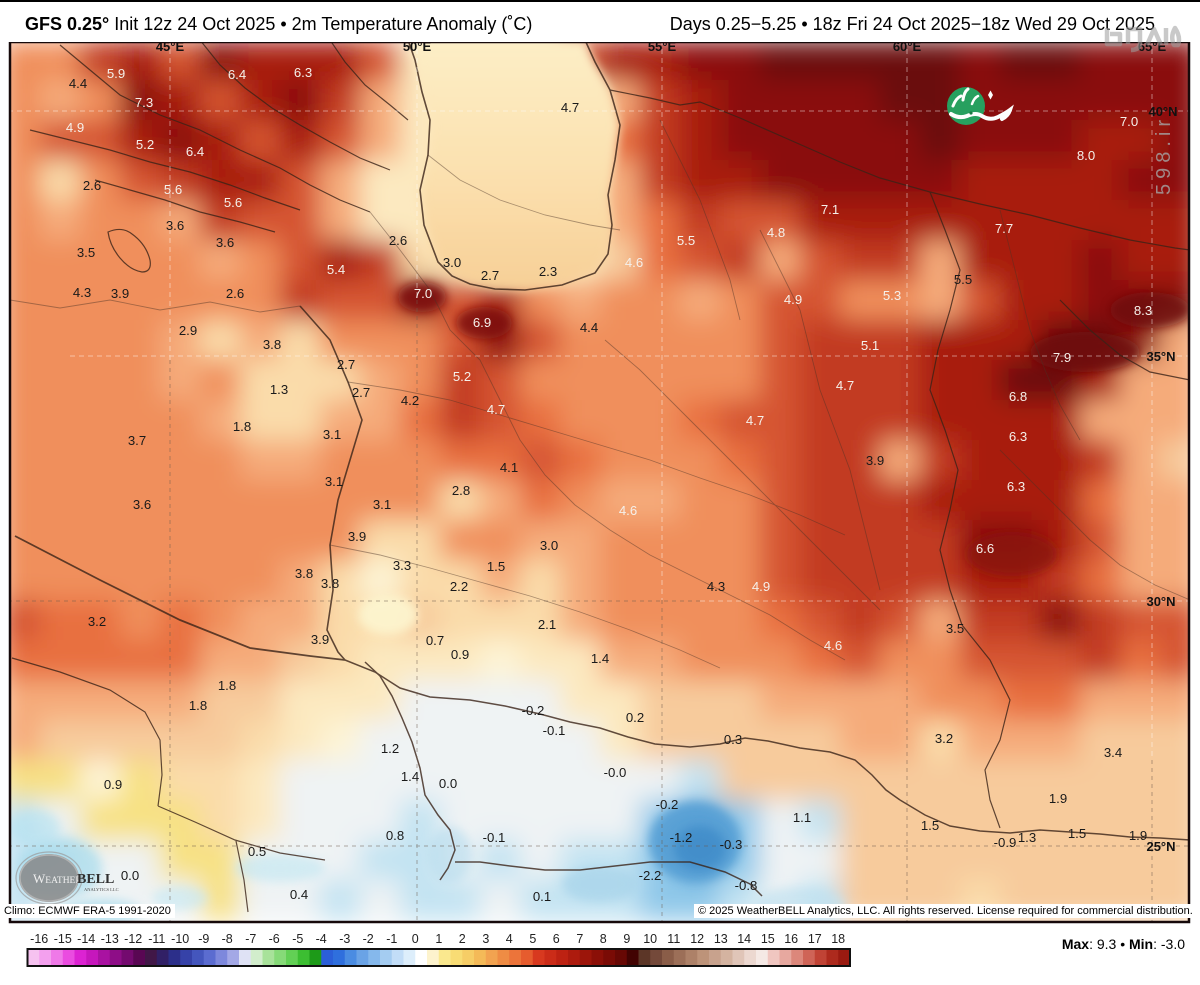 The image size is (1200, 985). What do you see at coordinates (721, 939) in the screenshot?
I see `svg-text: 13` at bounding box center [721, 939].